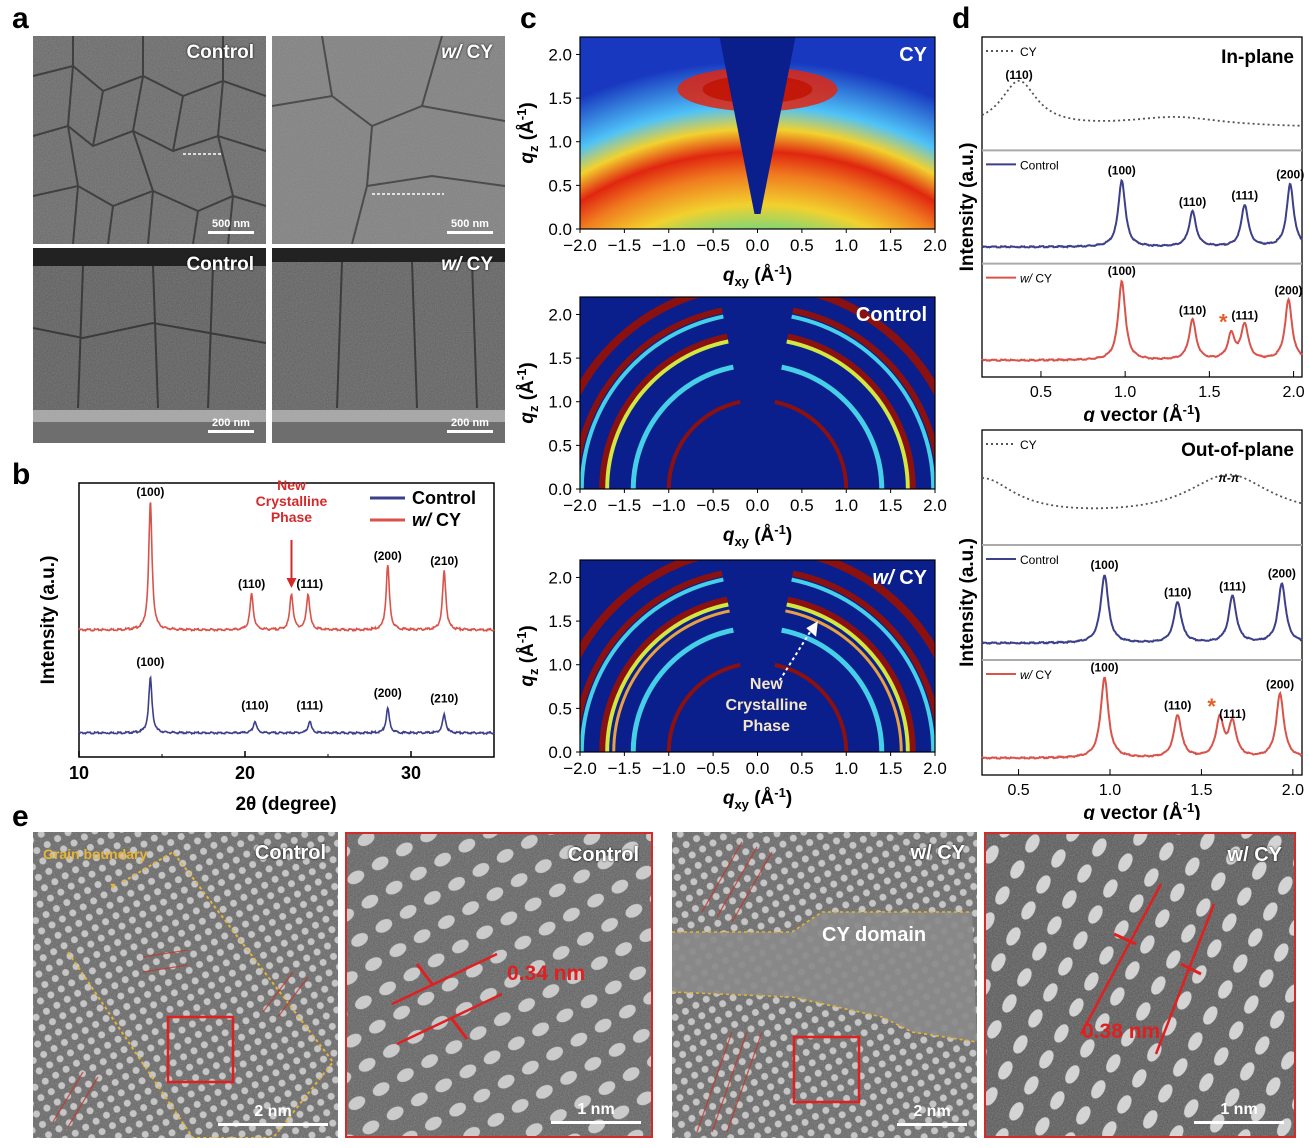  I want to click on ytick-label: 0.5, so click(560, 185).